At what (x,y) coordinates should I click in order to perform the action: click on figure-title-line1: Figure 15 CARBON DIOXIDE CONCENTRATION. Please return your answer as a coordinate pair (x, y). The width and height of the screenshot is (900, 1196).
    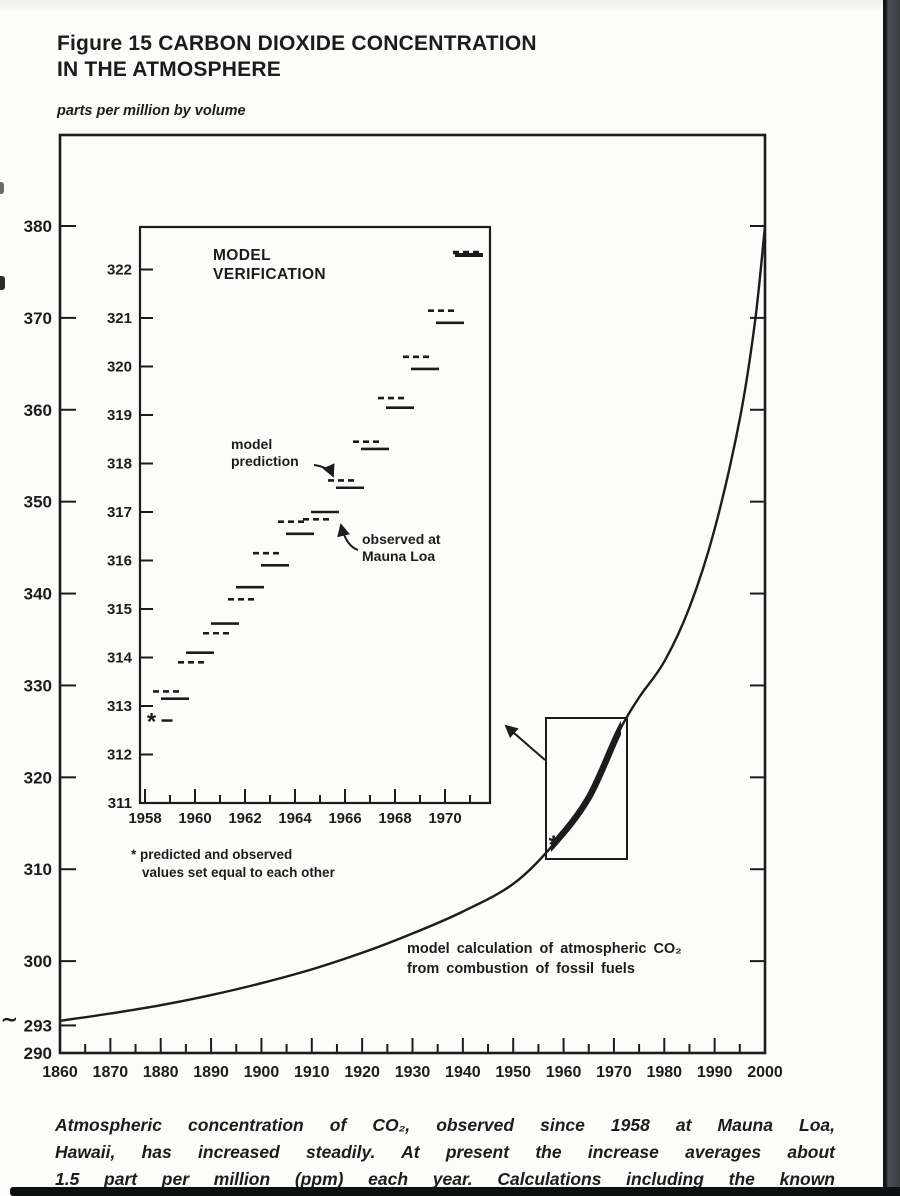
    Looking at the image, I should click on (297, 43).